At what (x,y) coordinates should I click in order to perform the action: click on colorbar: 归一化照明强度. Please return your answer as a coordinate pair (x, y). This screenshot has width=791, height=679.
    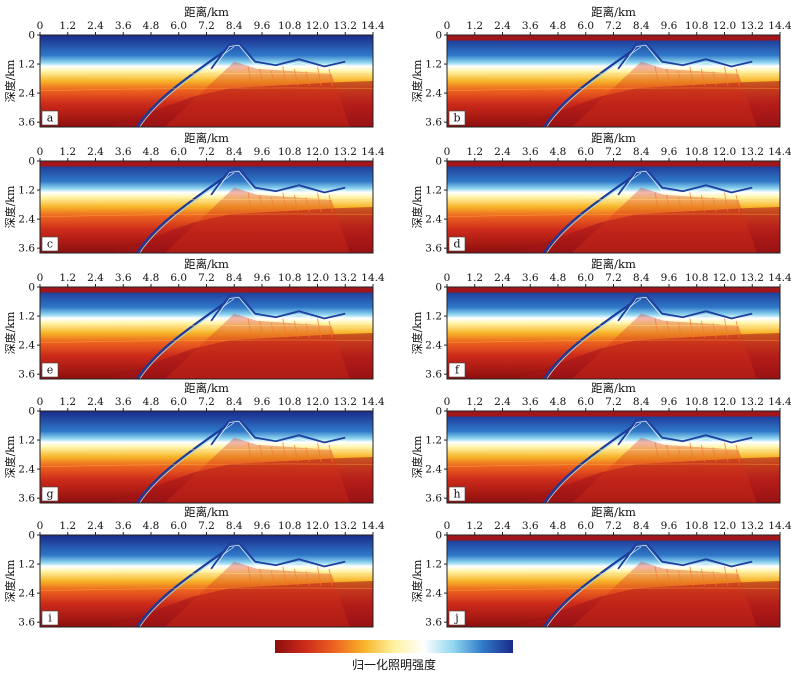
    Looking at the image, I should click on (394, 656).